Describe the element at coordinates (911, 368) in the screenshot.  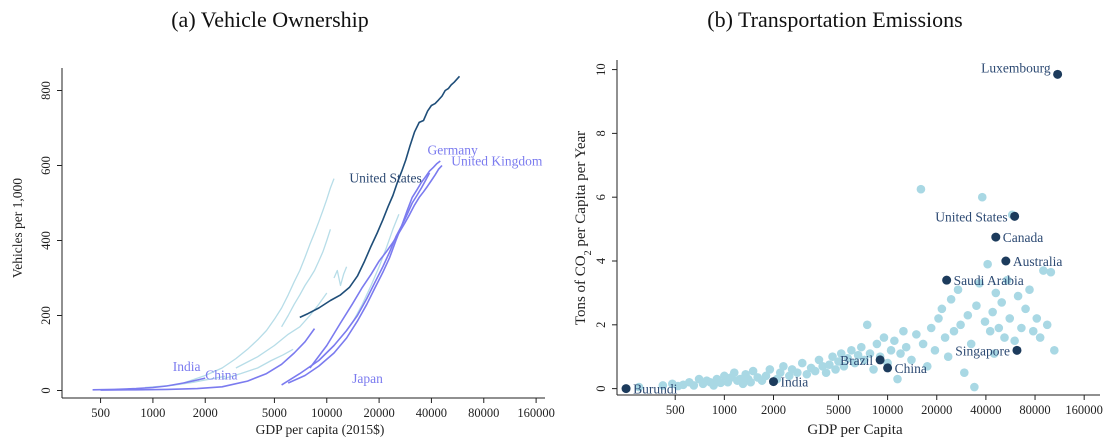
I see `marked-label-china: China` at that location.